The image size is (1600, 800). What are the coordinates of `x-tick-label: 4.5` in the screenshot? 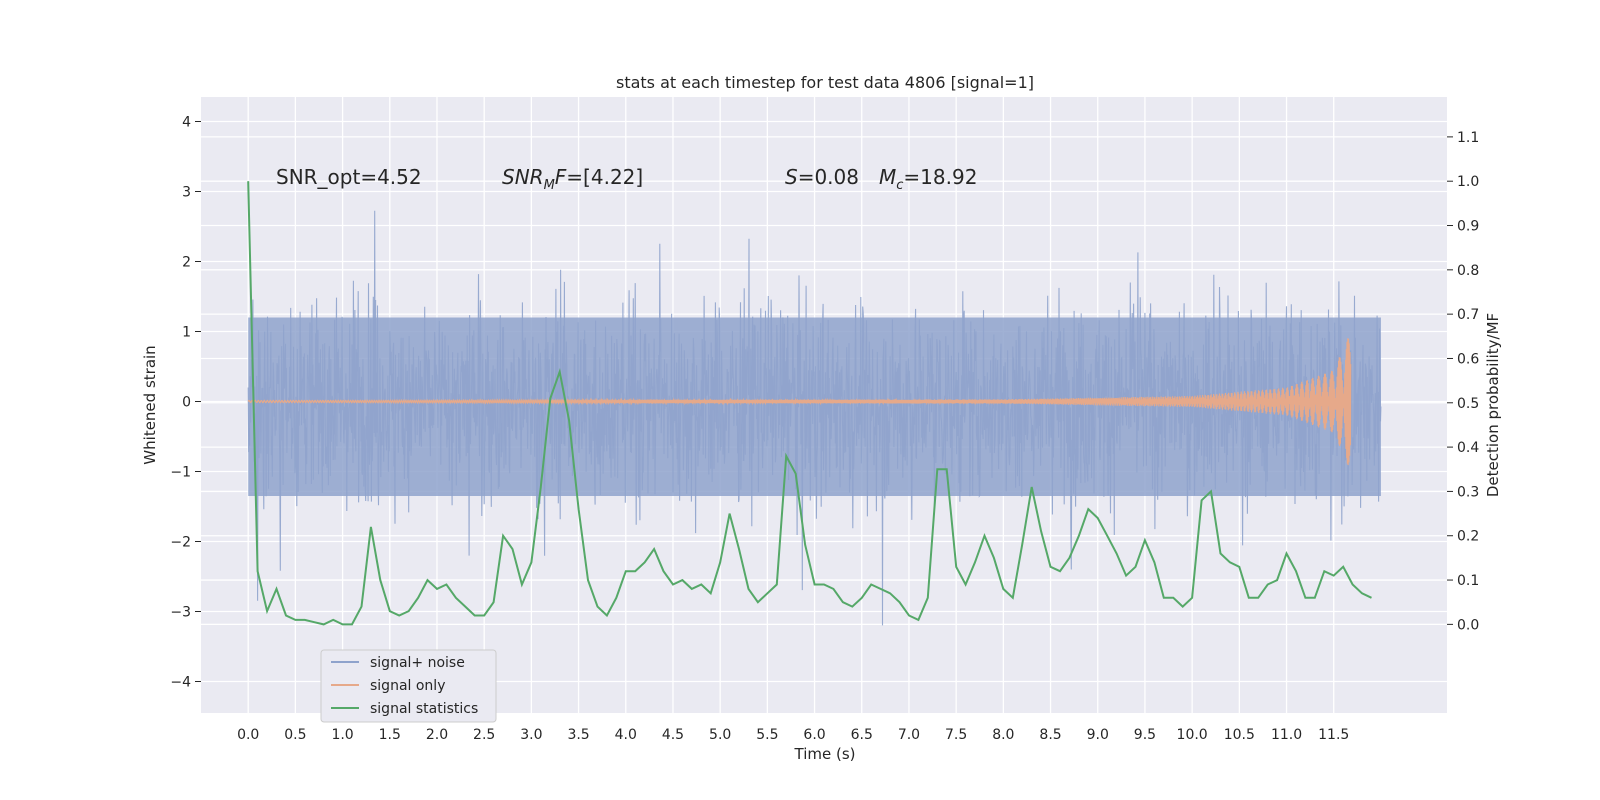 It's located at (673, 735).